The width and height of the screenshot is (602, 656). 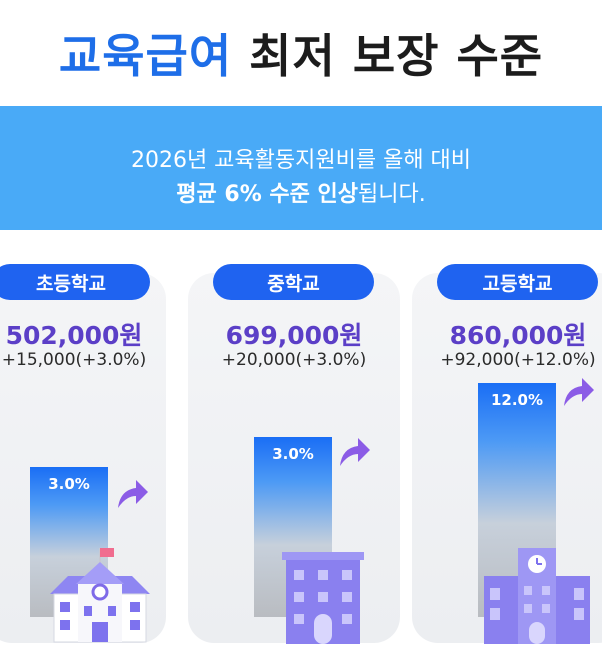 I want to click on change-high: +92,000(+12.0%), so click(x=518, y=360).